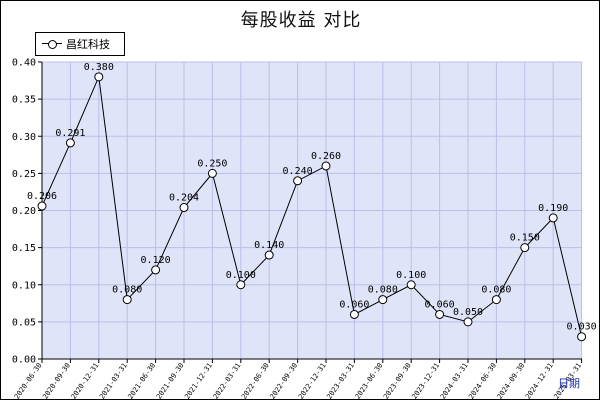  Describe the element at coordinates (340, 381) in the screenshot. I see `x-tick-label: 2023-03-31` at that location.